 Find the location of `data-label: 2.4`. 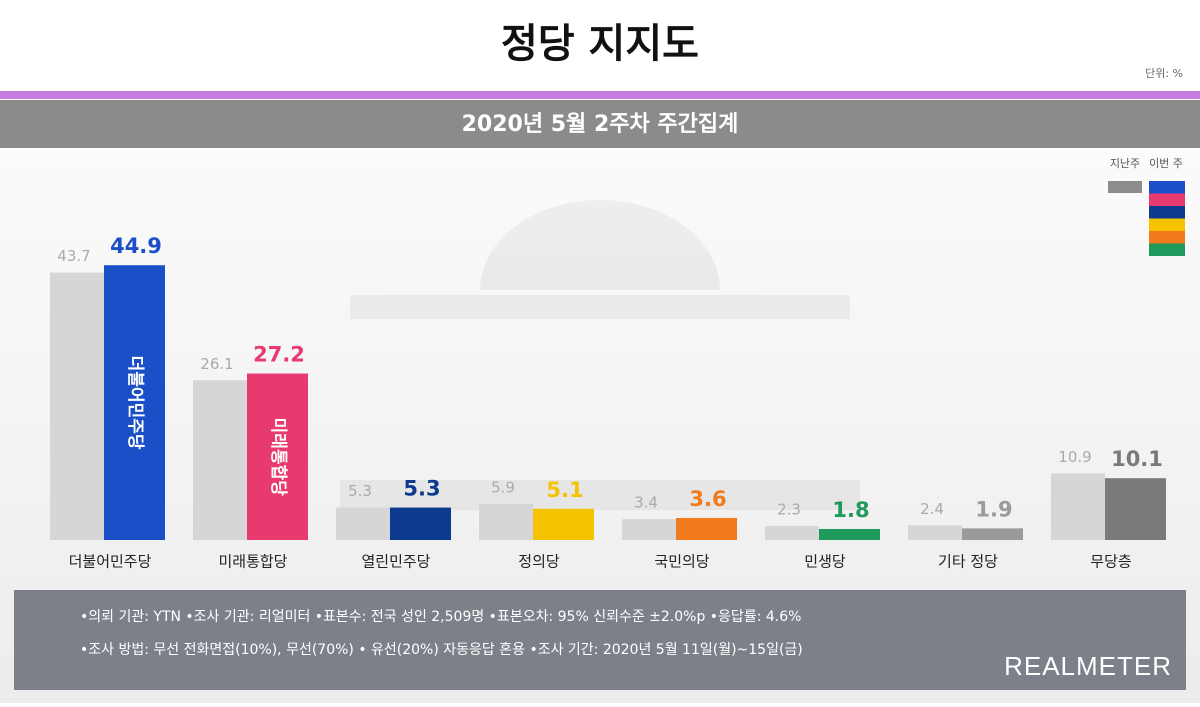

data-label: 2.4 is located at coordinates (932, 509).